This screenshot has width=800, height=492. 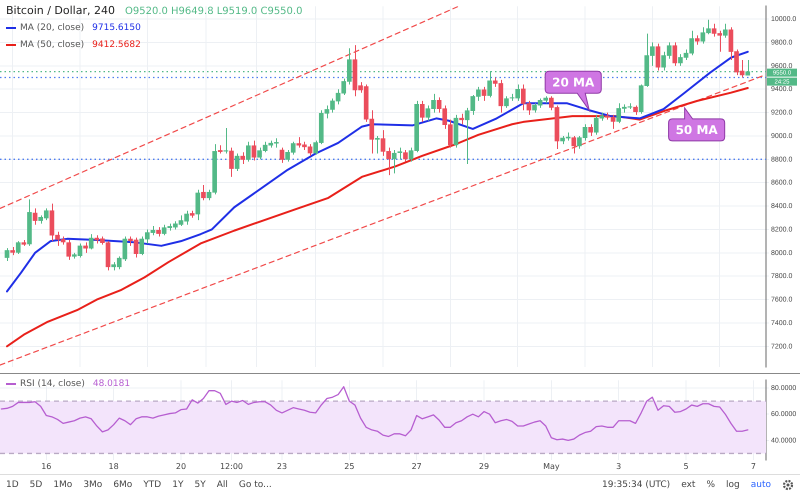 What do you see at coordinates (178, 485) in the screenshot?
I see `text: 1Y` at bounding box center [178, 485].